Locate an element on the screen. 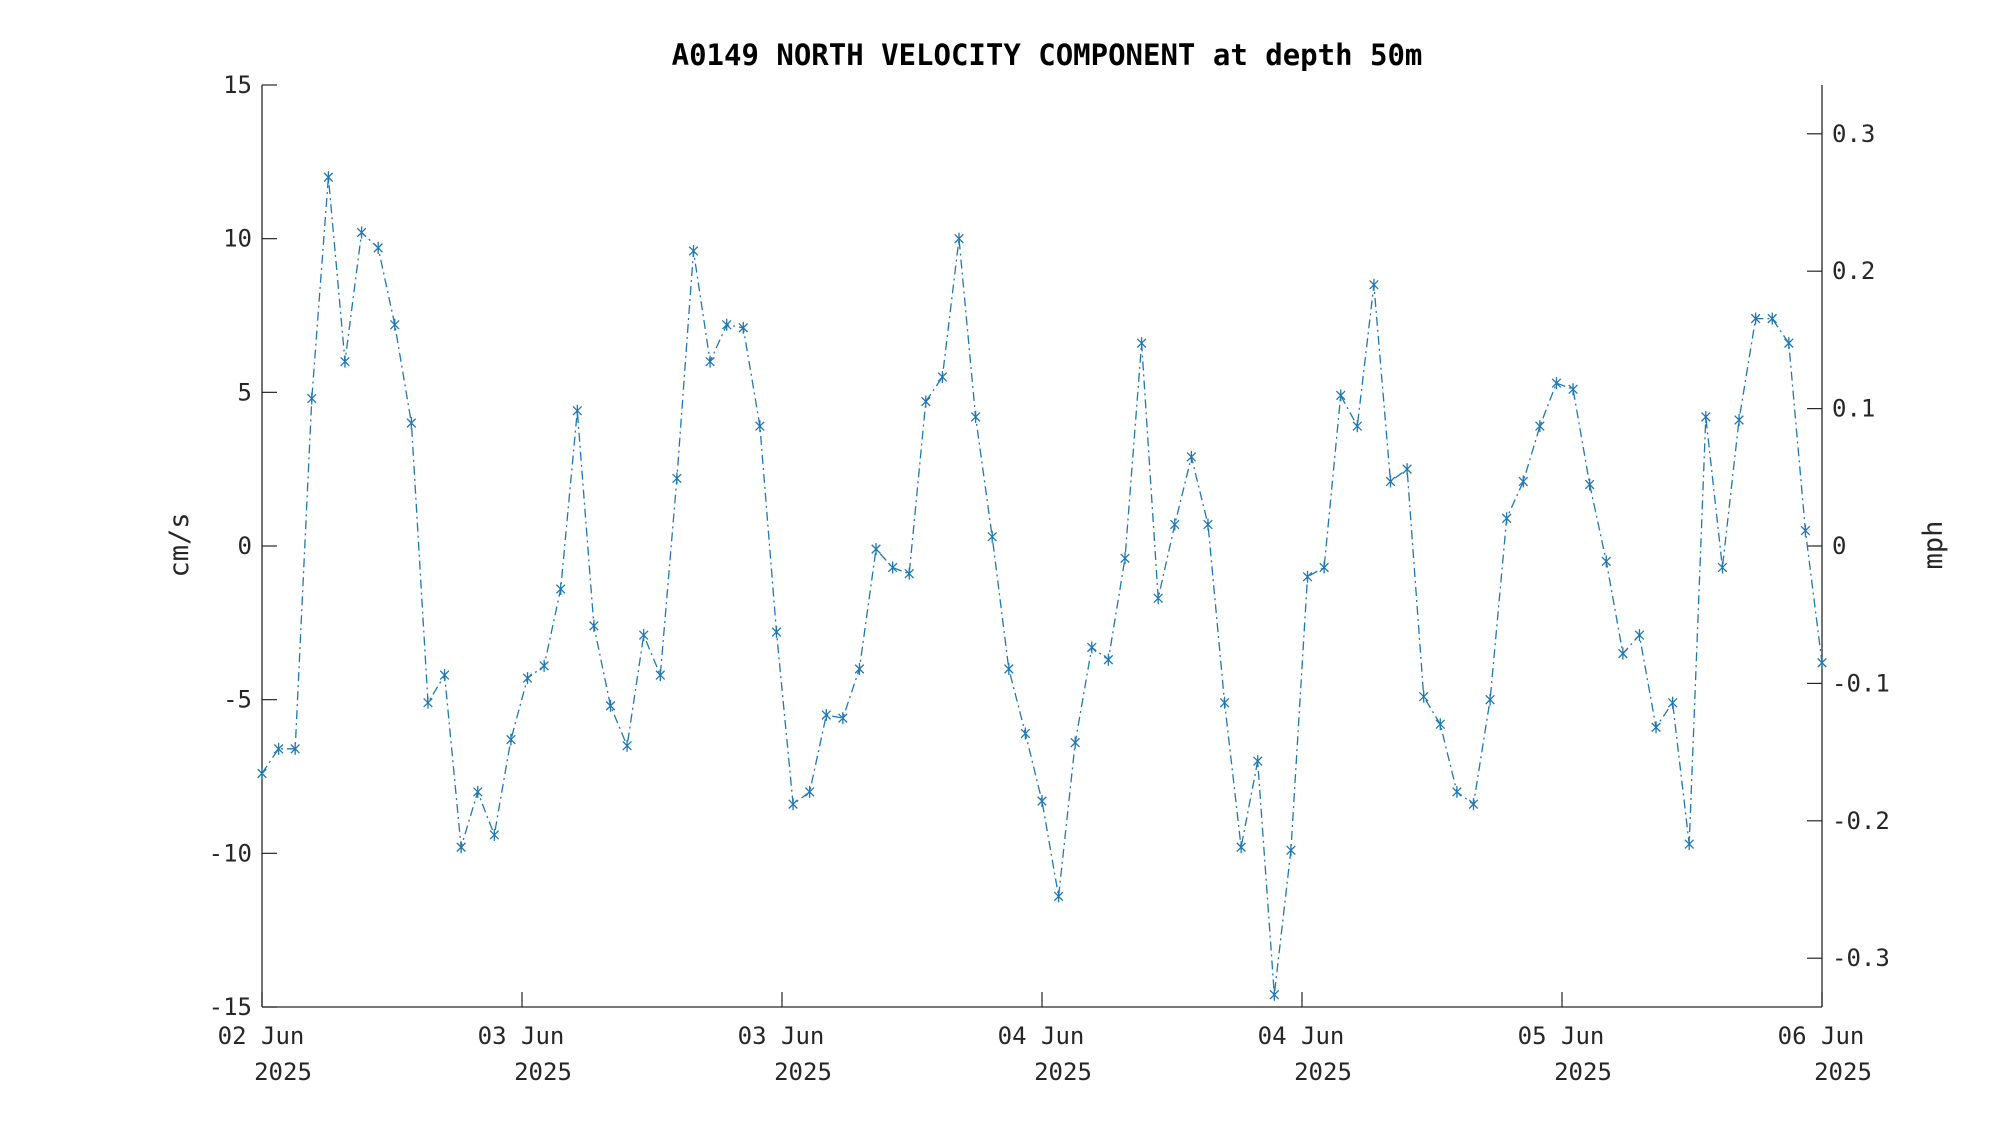 The width and height of the screenshot is (2000, 1125). y2-tick-label: -0.1 is located at coordinates (1861, 683).